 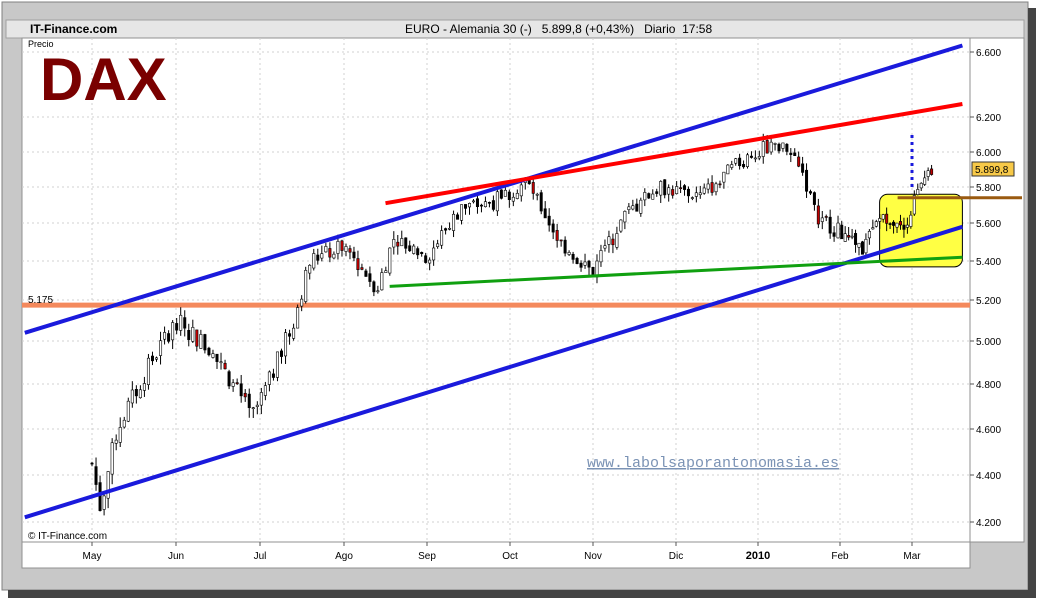 What do you see at coordinates (593, 556) in the screenshot?
I see `x-tick-label: Nov` at bounding box center [593, 556].